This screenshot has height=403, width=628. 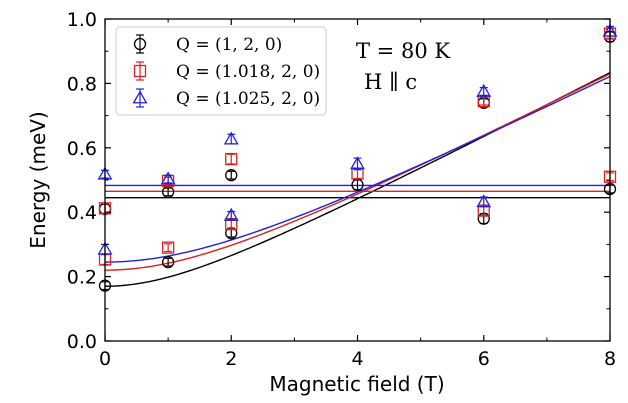 I want to click on temperature-annotation: T = 80 K, so click(x=403, y=51).